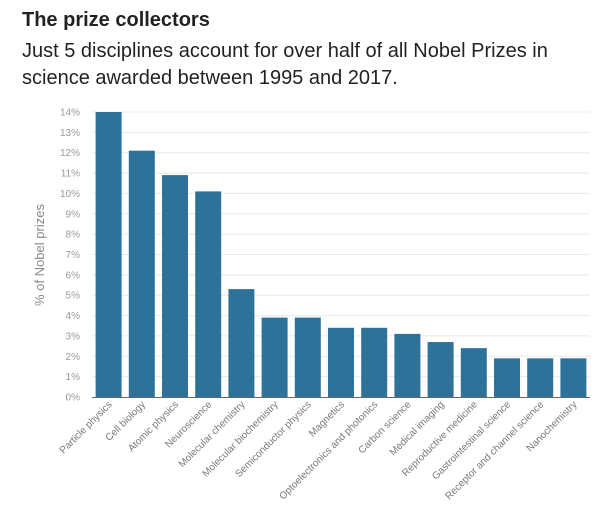  Describe the element at coordinates (241, 343) in the screenshot. I see `bar-molecular-chemistry` at that location.